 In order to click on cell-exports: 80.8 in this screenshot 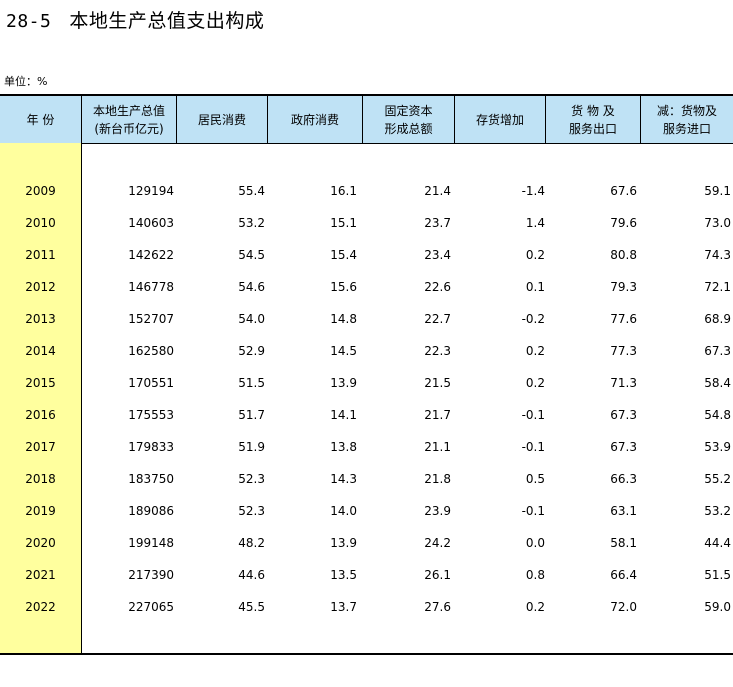, I will do `click(623, 255)`.